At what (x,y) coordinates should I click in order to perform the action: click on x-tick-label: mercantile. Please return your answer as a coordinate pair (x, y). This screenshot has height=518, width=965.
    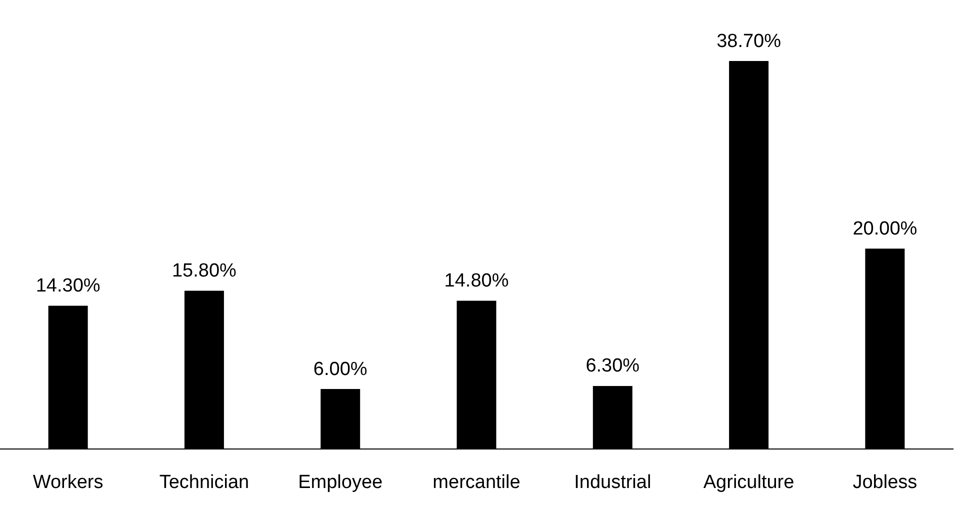
    Looking at the image, I should click on (476, 482).